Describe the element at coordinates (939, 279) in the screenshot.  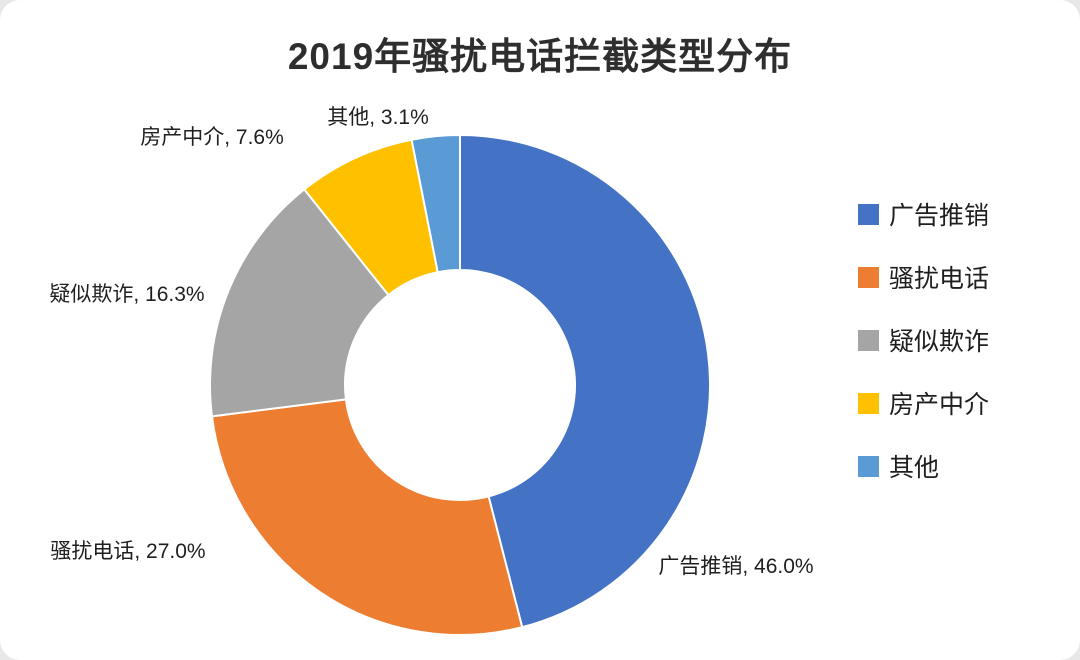
I see `legend-label: 骚扰电话` at that location.